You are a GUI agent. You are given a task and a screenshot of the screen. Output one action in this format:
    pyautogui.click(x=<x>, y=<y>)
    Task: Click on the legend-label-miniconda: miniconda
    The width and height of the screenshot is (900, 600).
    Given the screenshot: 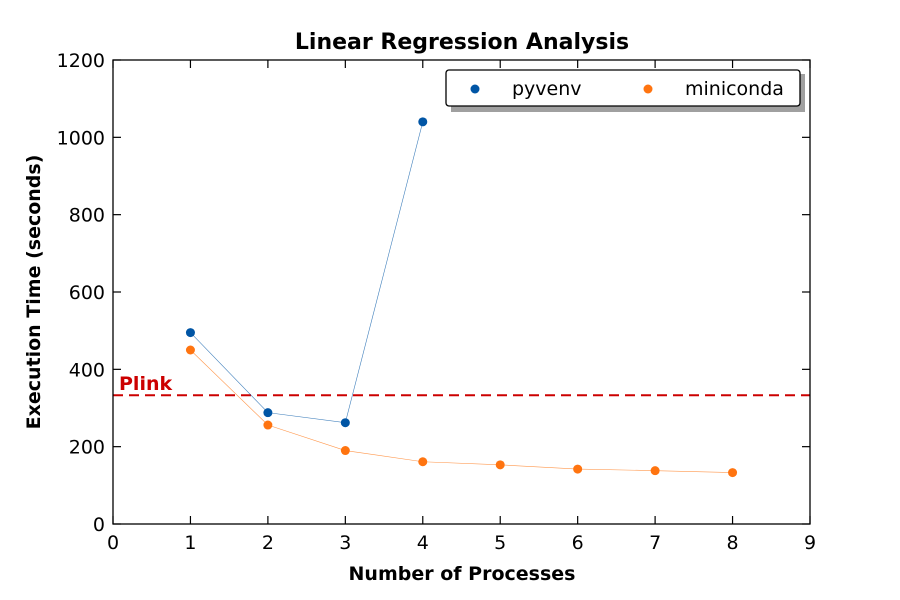 What is the action you would take?
    pyautogui.click(x=734, y=89)
    